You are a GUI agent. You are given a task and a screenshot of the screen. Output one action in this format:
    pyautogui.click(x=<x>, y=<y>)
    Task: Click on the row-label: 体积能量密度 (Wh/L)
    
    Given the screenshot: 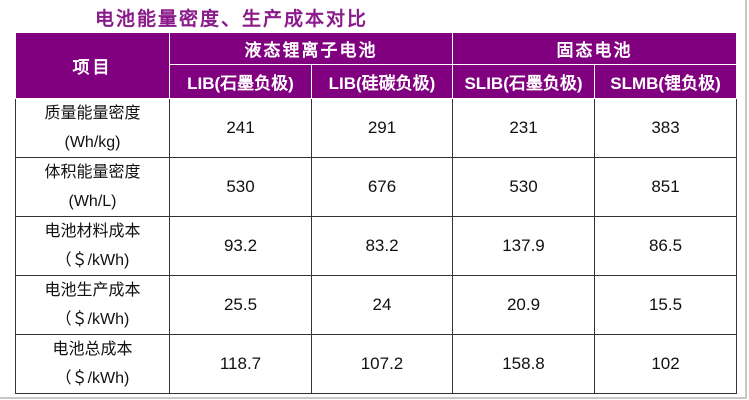 What is the action you would take?
    pyautogui.click(x=92, y=187)
    